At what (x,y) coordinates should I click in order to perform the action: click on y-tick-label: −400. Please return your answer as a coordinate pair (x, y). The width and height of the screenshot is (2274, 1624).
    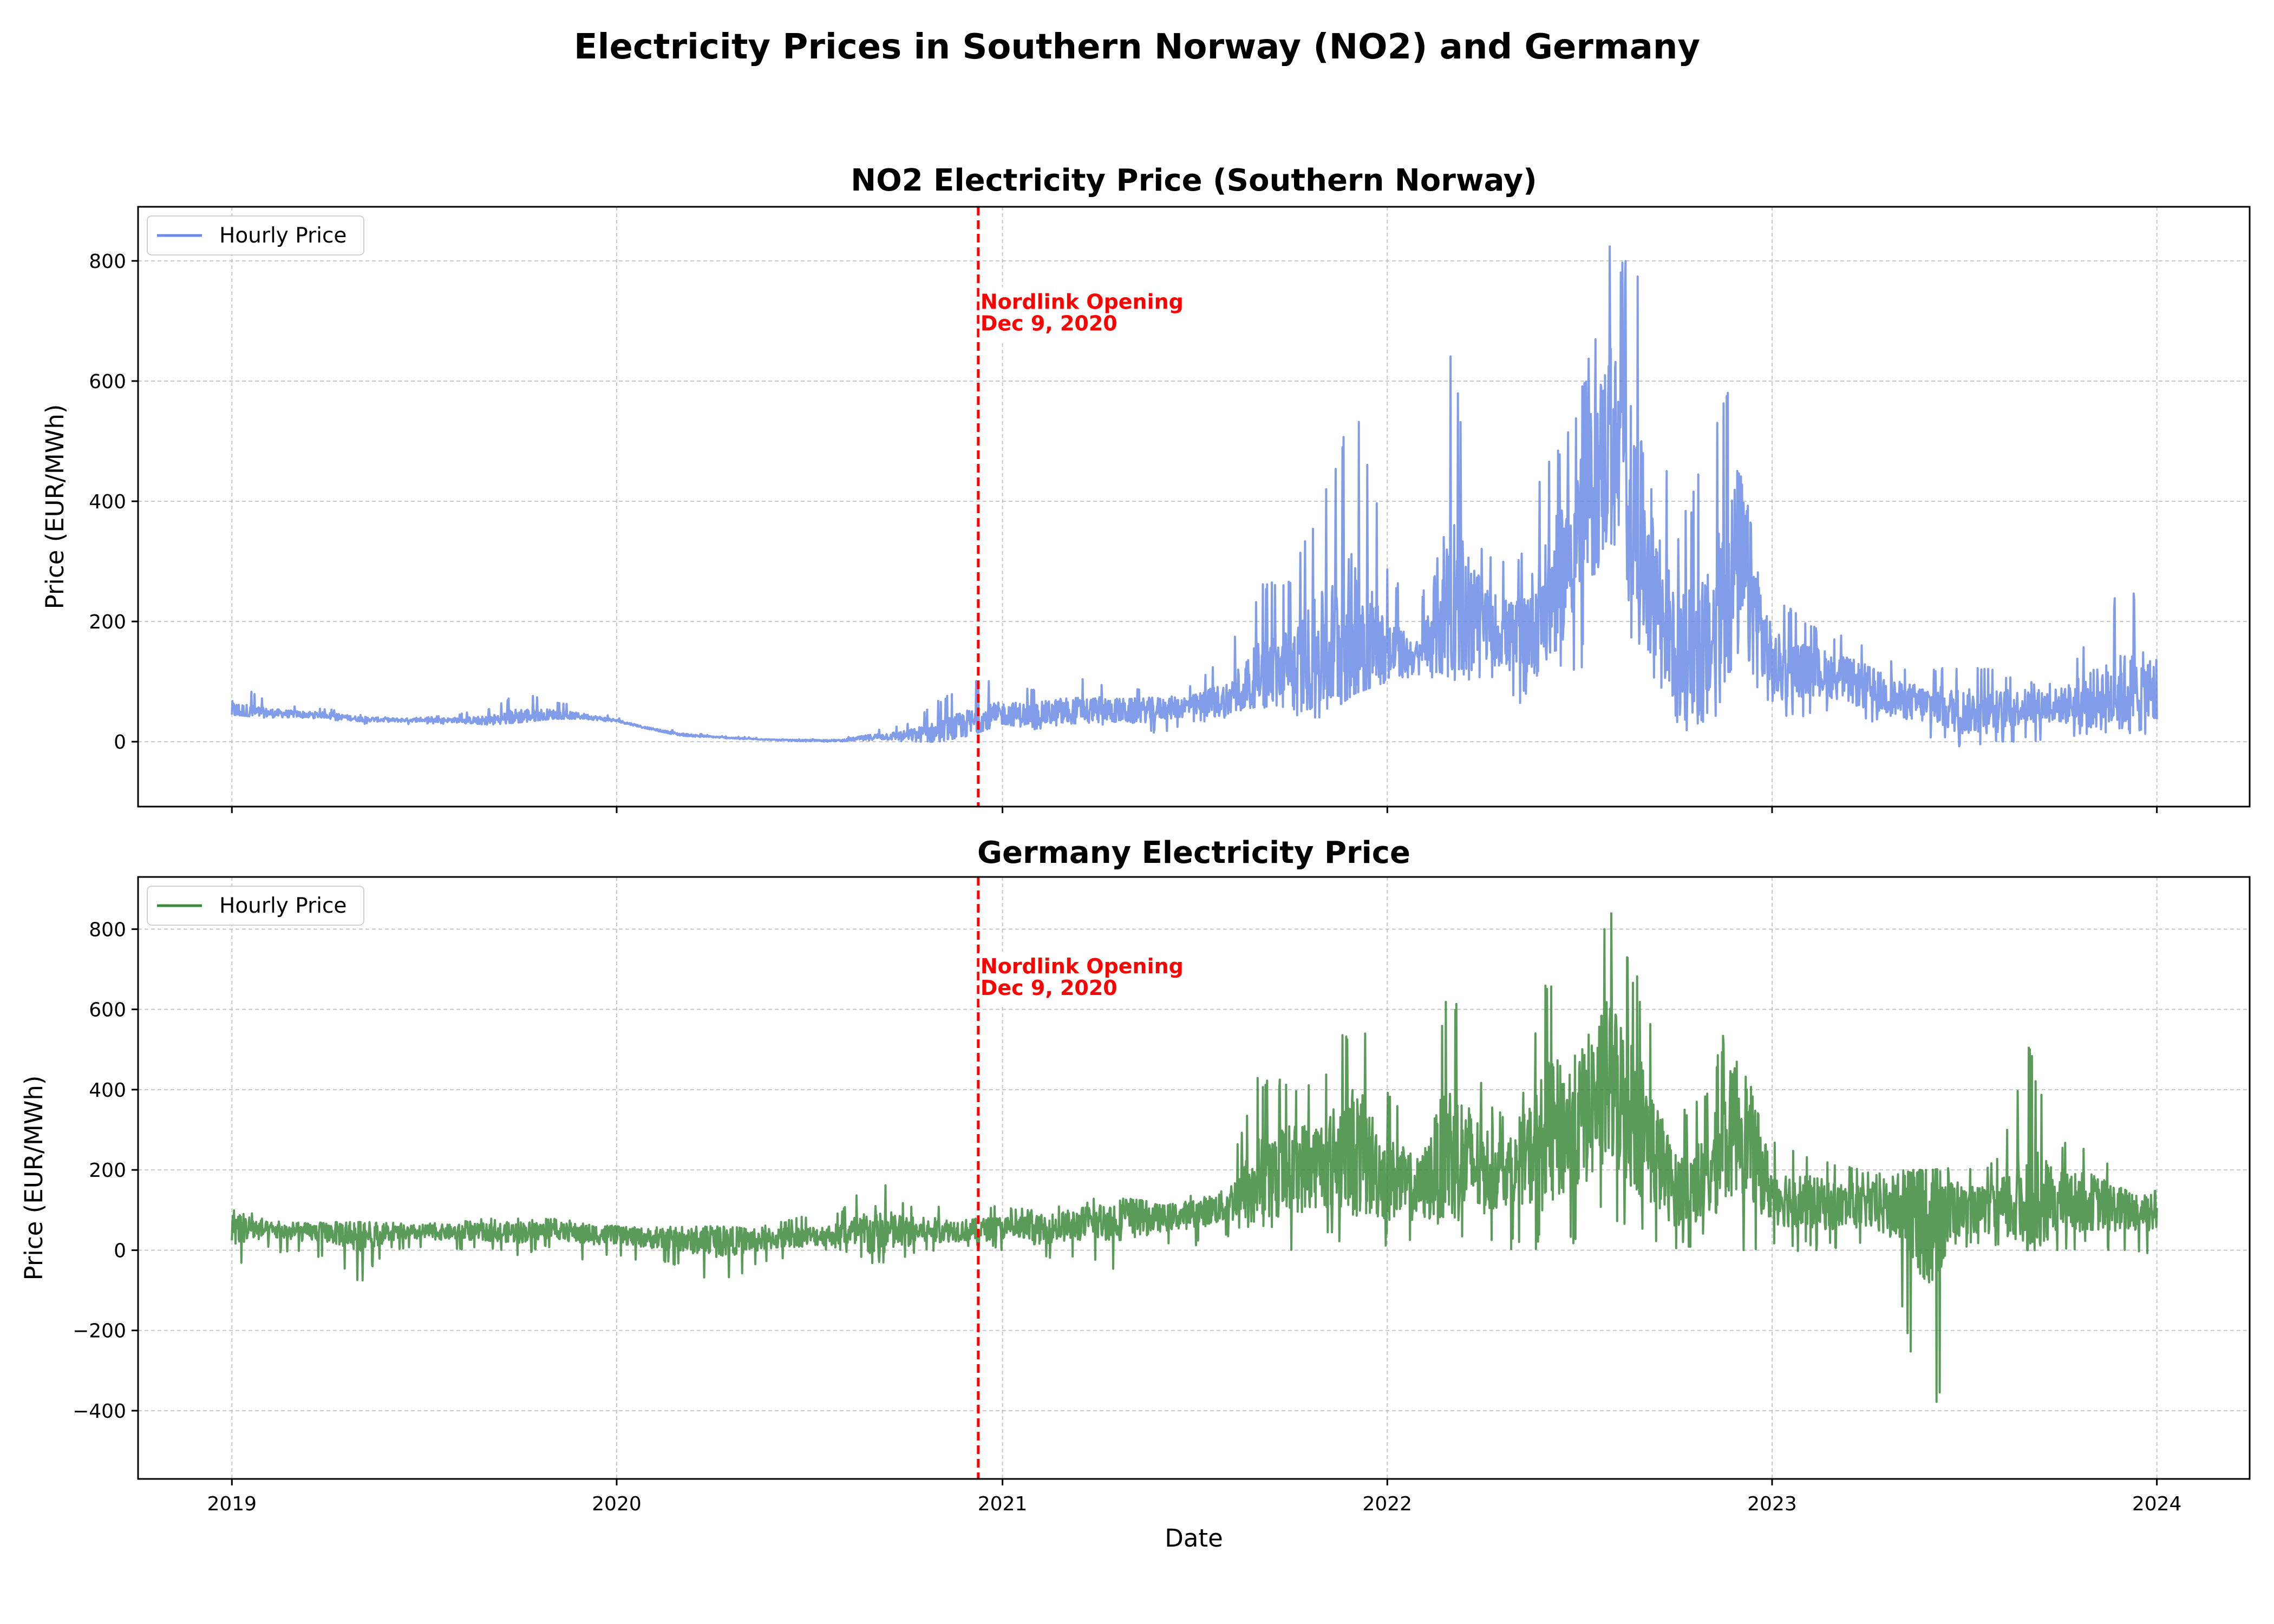
    Looking at the image, I should click on (99, 1411).